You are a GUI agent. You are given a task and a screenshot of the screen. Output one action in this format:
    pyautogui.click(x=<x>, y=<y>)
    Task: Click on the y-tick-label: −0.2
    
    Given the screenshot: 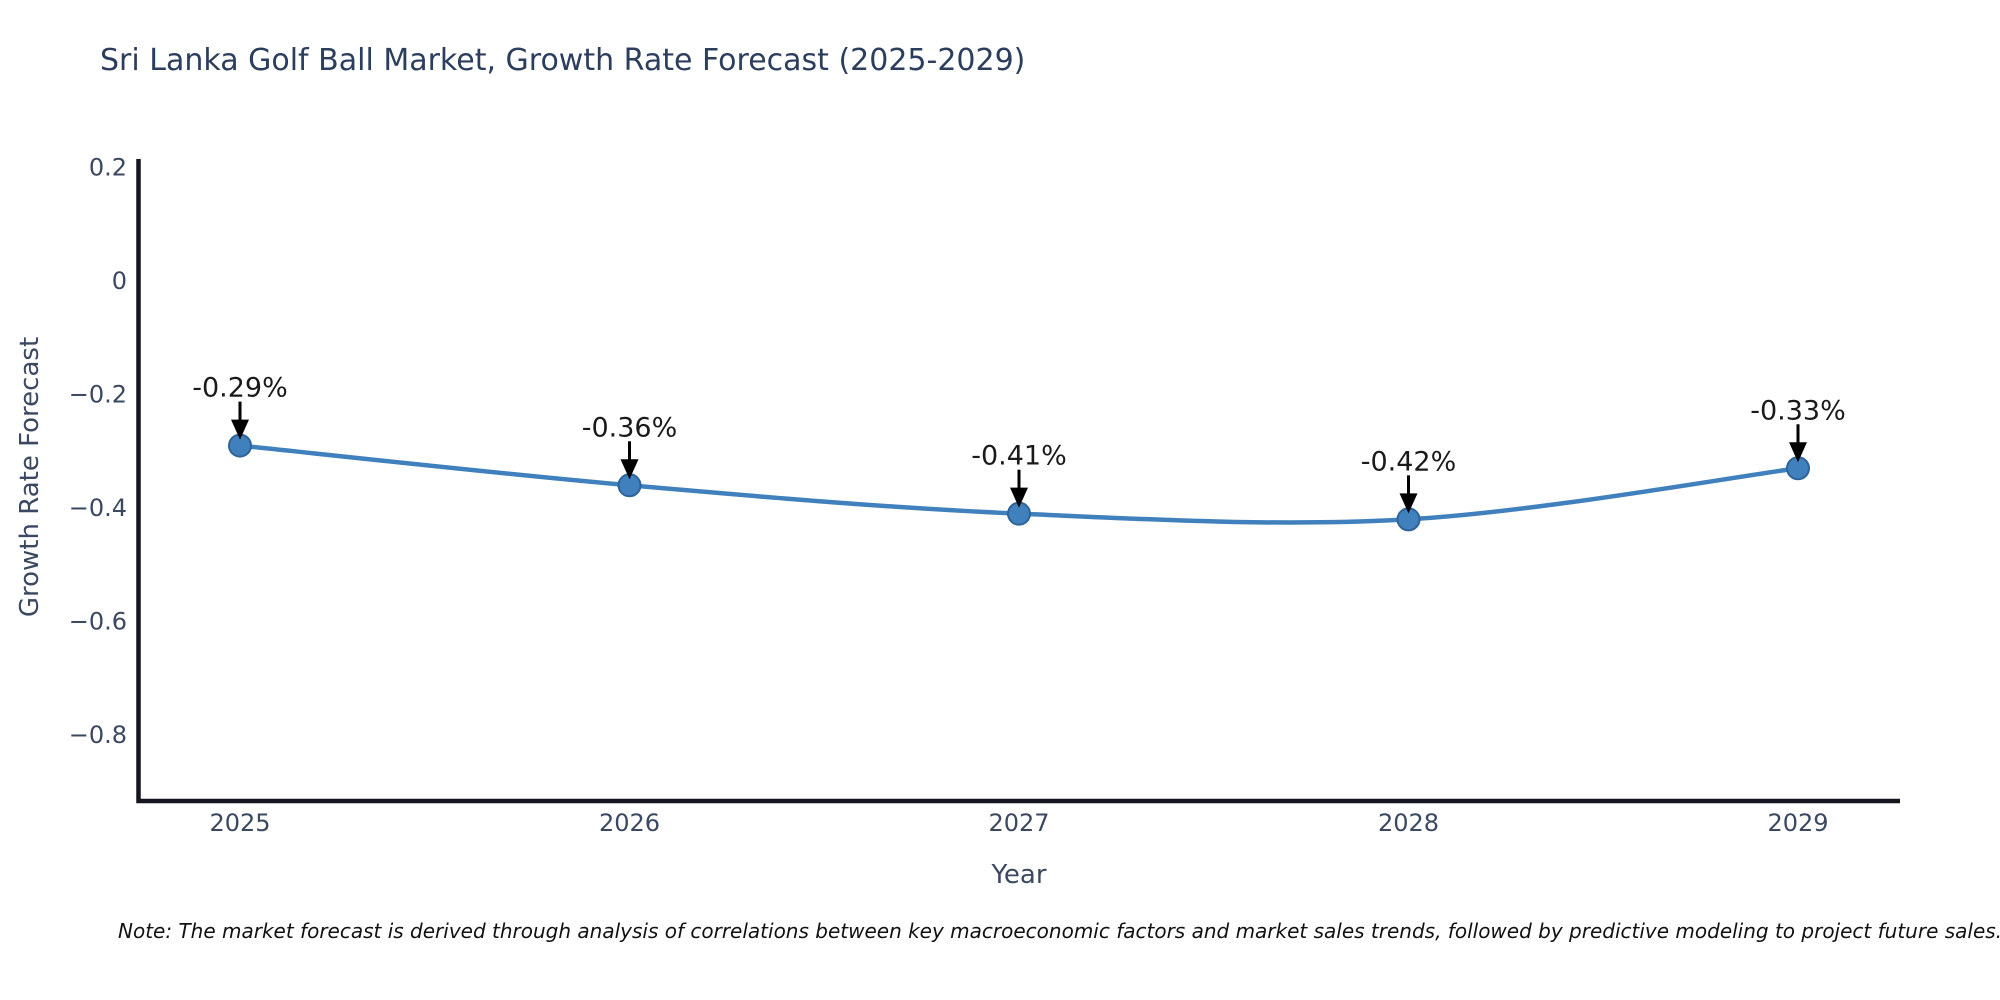 What is the action you would take?
    pyautogui.click(x=98, y=395)
    